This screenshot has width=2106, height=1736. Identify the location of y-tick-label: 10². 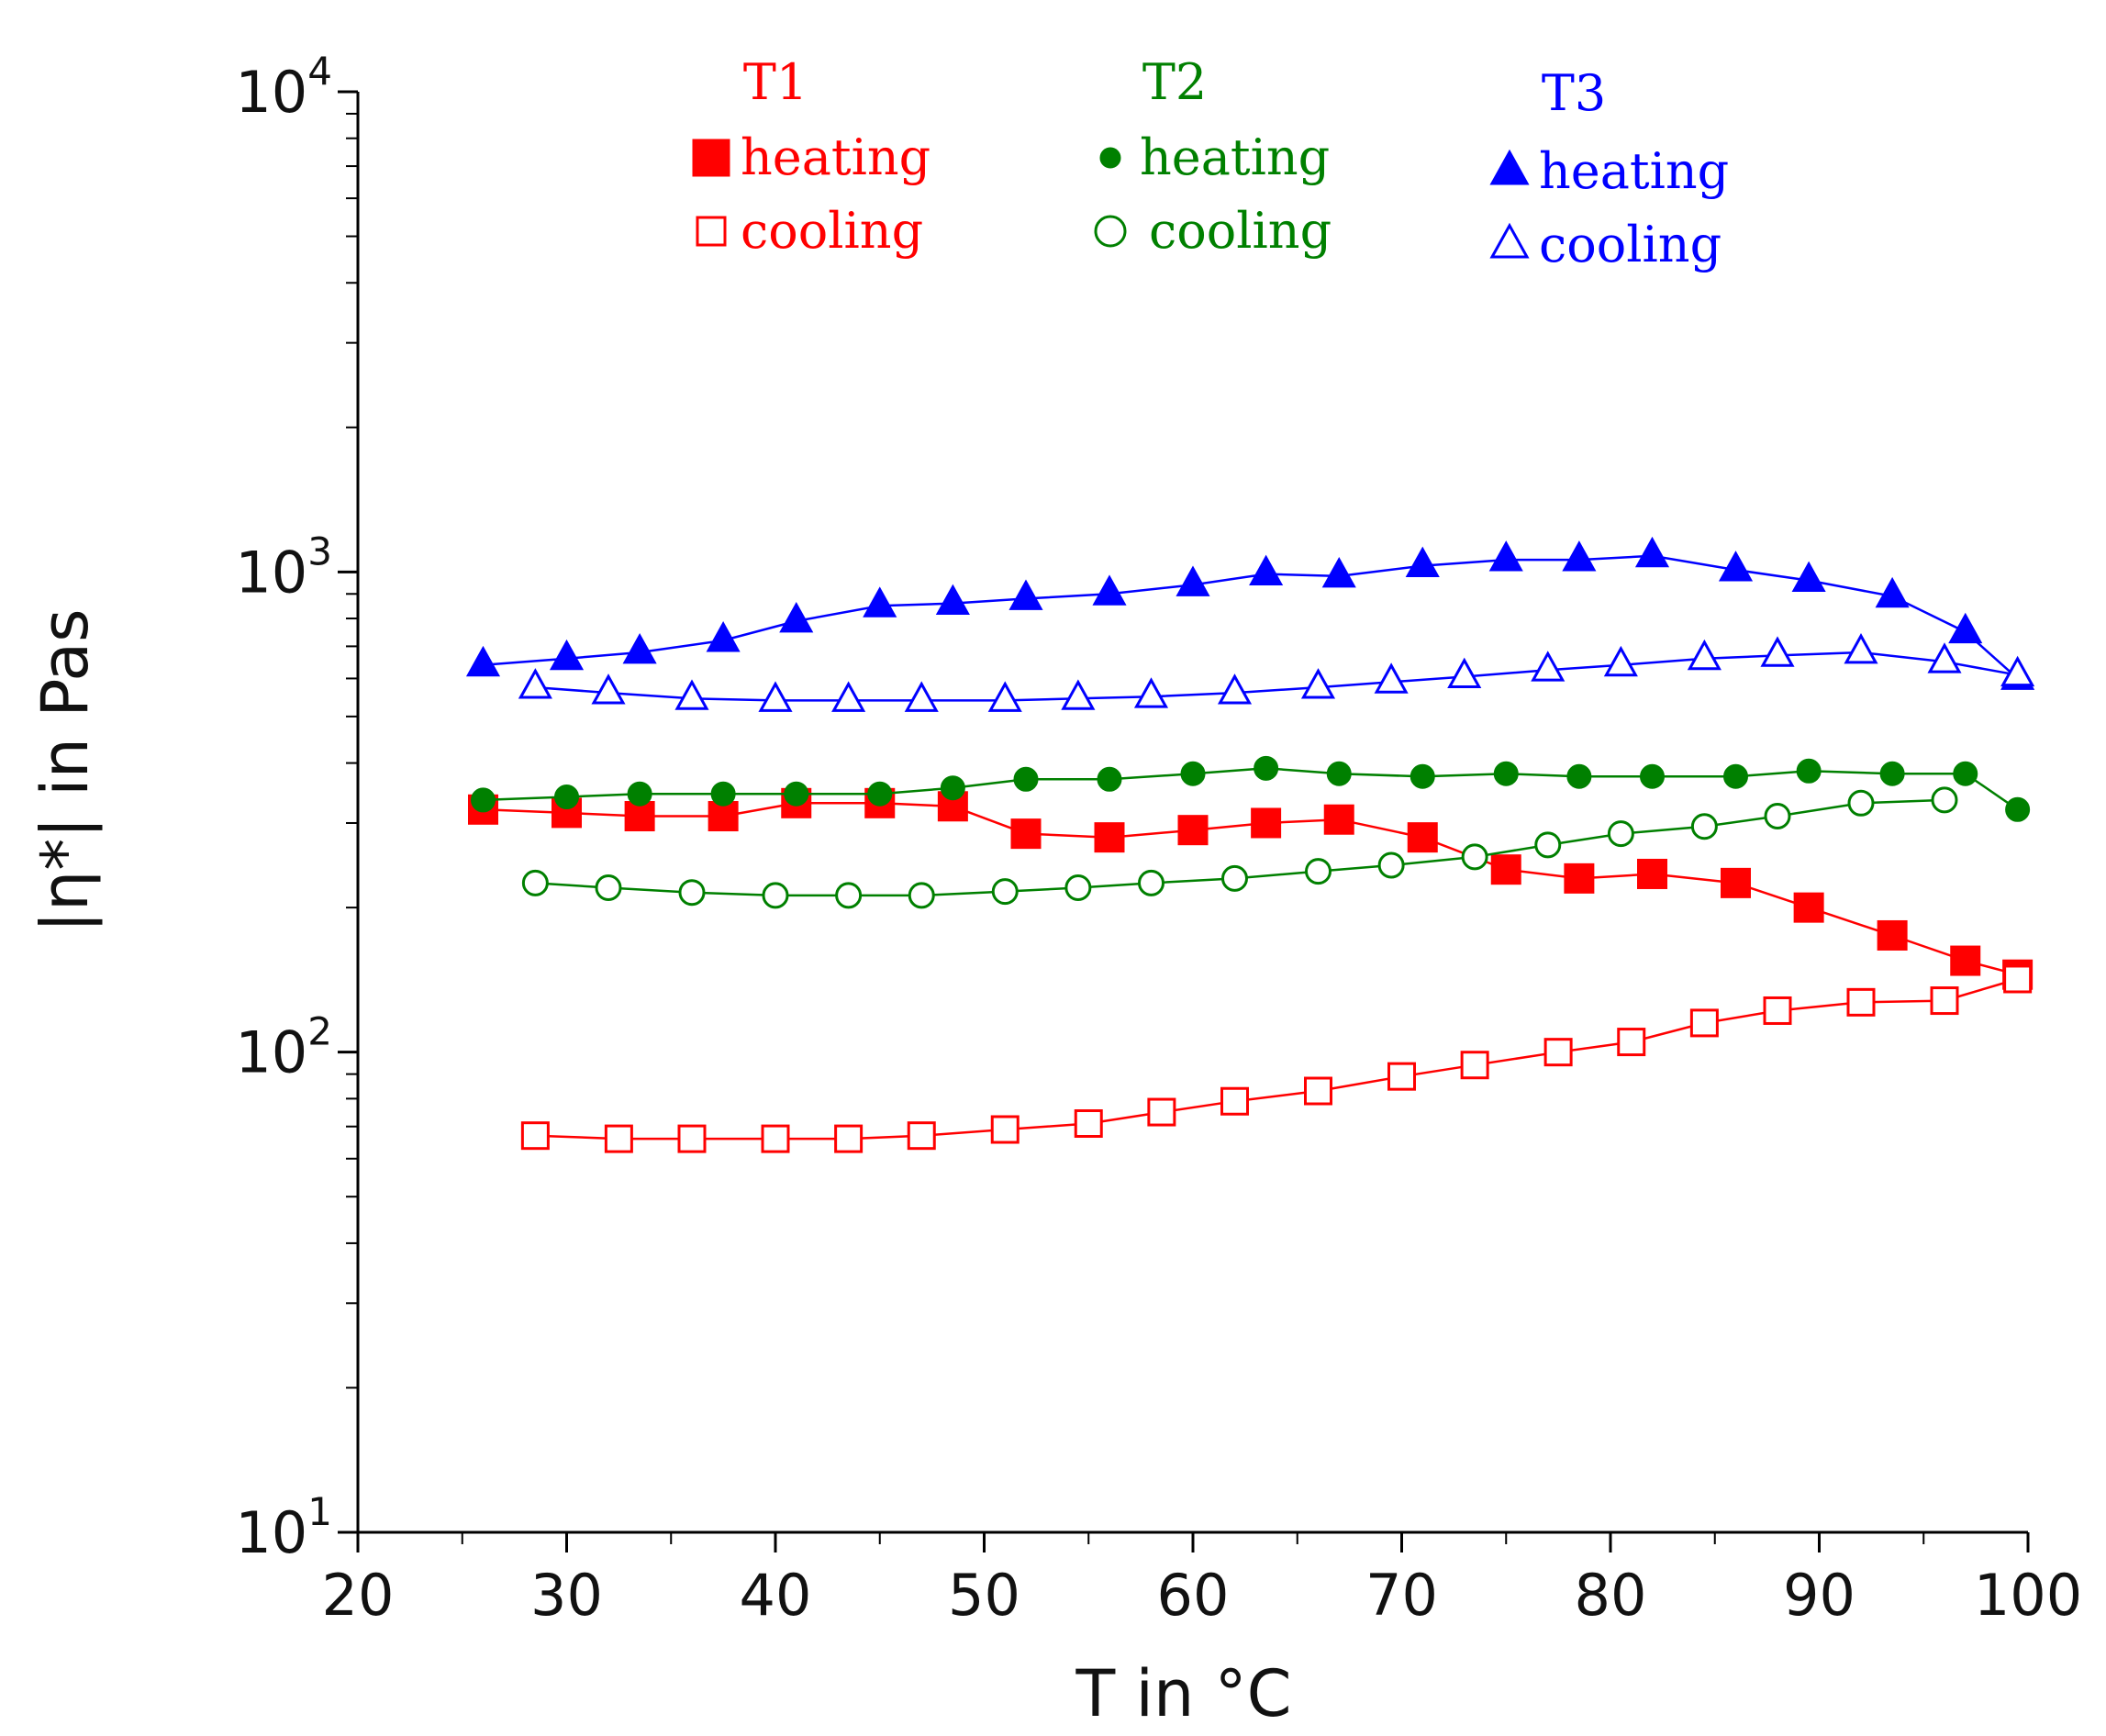
(283, 1047).